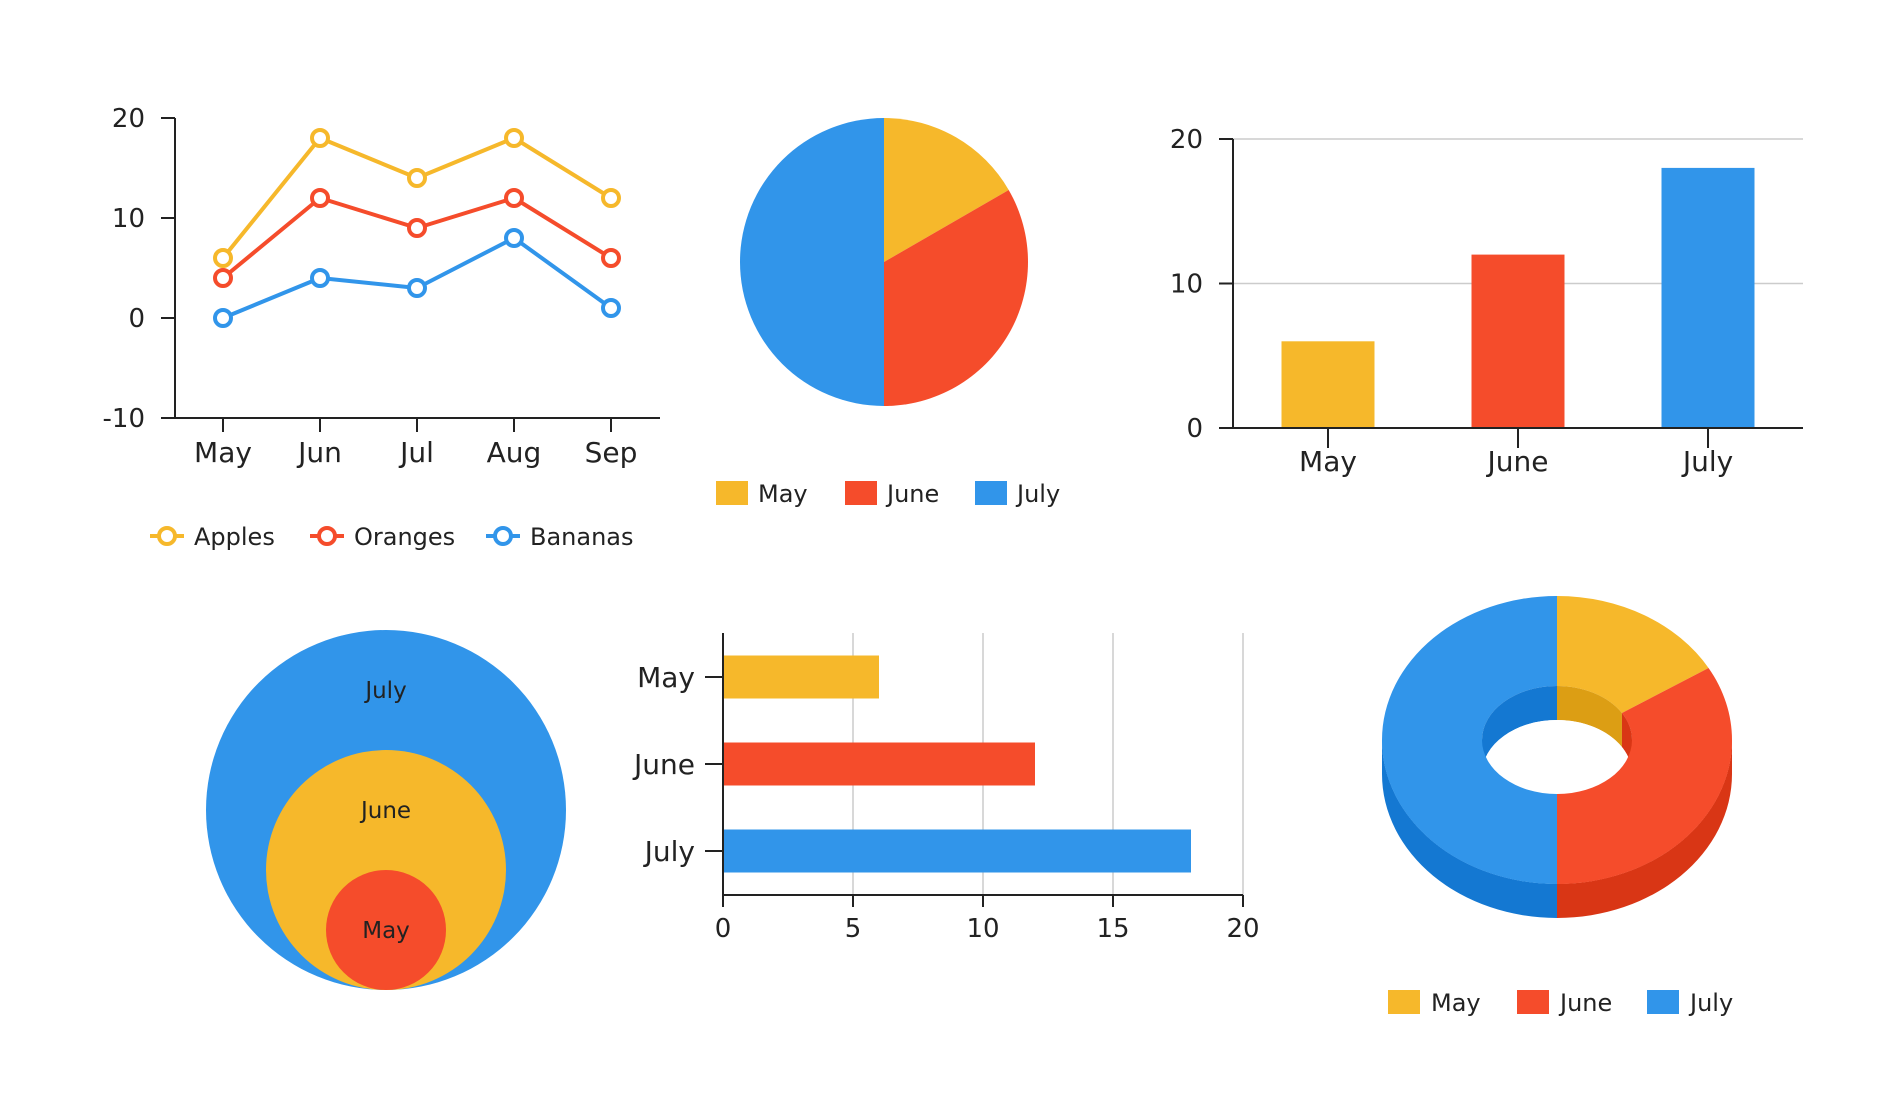  What do you see at coordinates (1328, 461) in the screenshot?
I see `column-x-tick-label: May` at bounding box center [1328, 461].